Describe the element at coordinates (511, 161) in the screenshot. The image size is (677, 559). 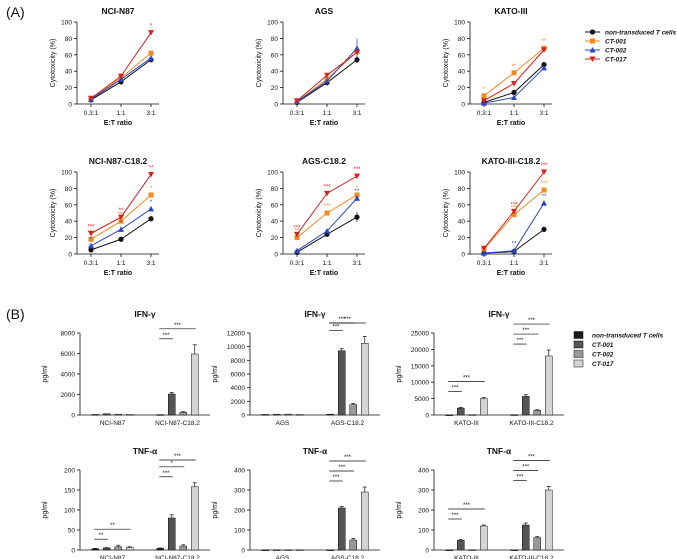
I see `chart-title: KATO-III-C18.2` at that location.